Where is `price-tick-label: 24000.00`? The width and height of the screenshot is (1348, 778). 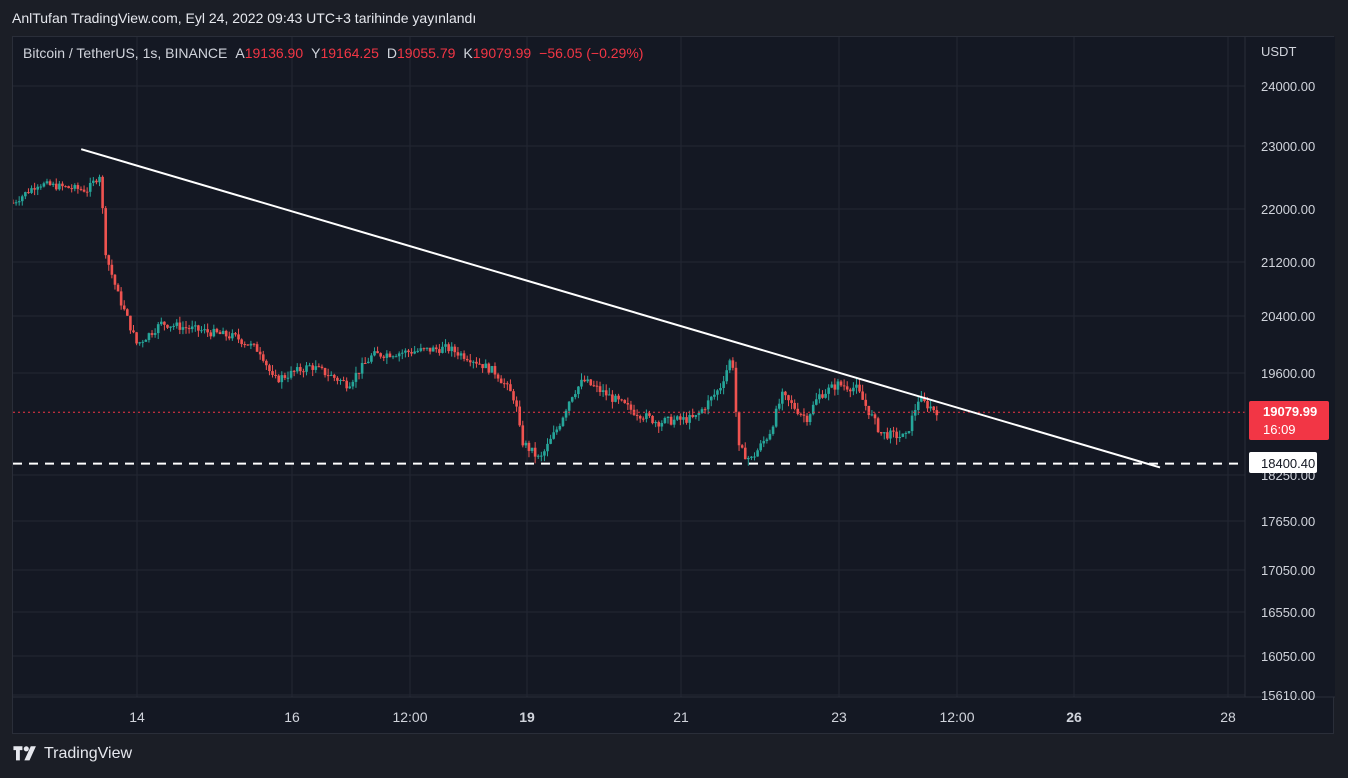 price-tick-label: 24000.00 is located at coordinates (1288, 86).